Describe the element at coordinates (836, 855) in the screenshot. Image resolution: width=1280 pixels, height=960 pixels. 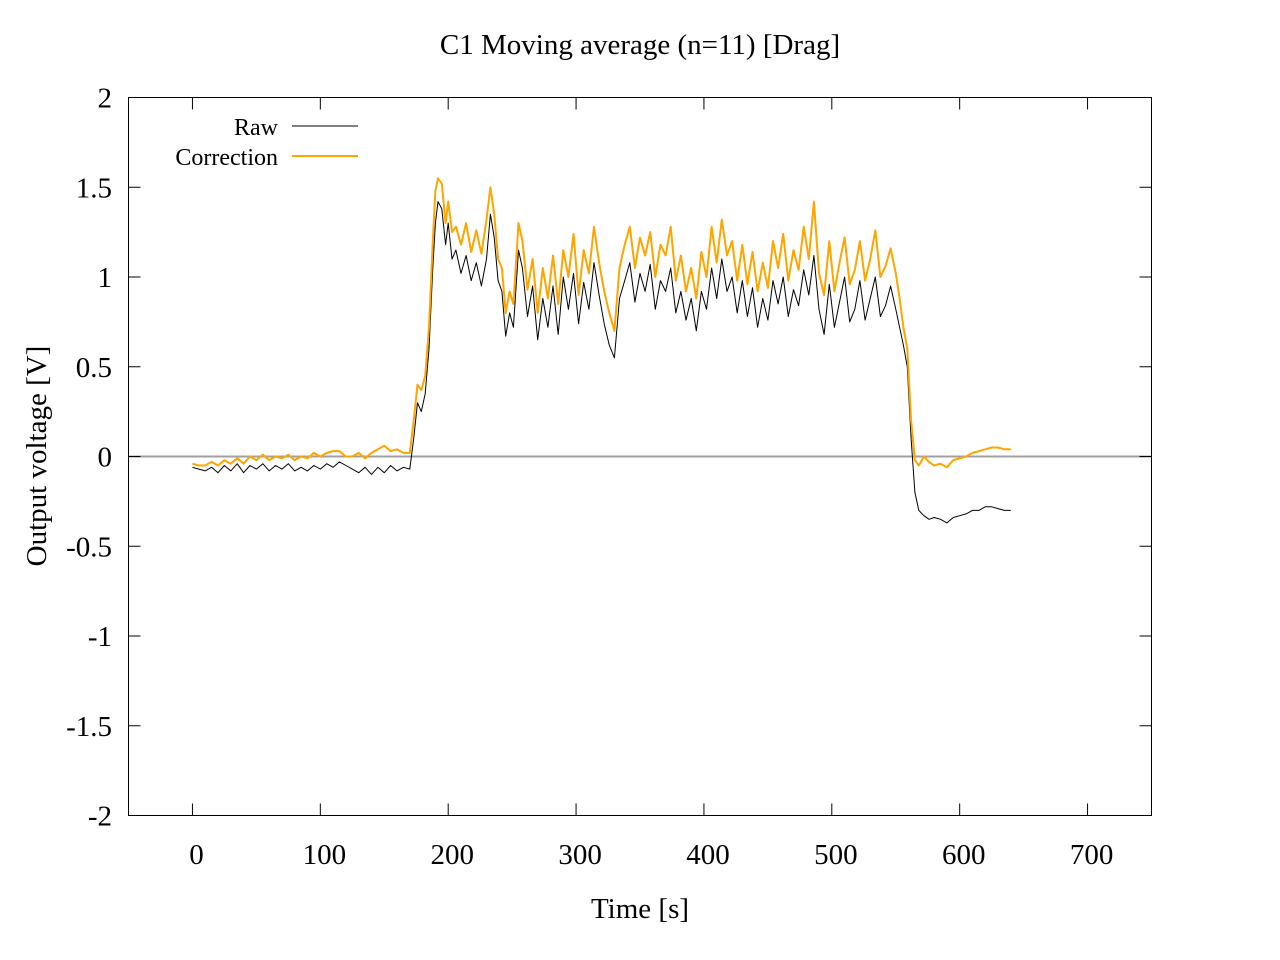
I see `x-tick-label: 500` at that location.